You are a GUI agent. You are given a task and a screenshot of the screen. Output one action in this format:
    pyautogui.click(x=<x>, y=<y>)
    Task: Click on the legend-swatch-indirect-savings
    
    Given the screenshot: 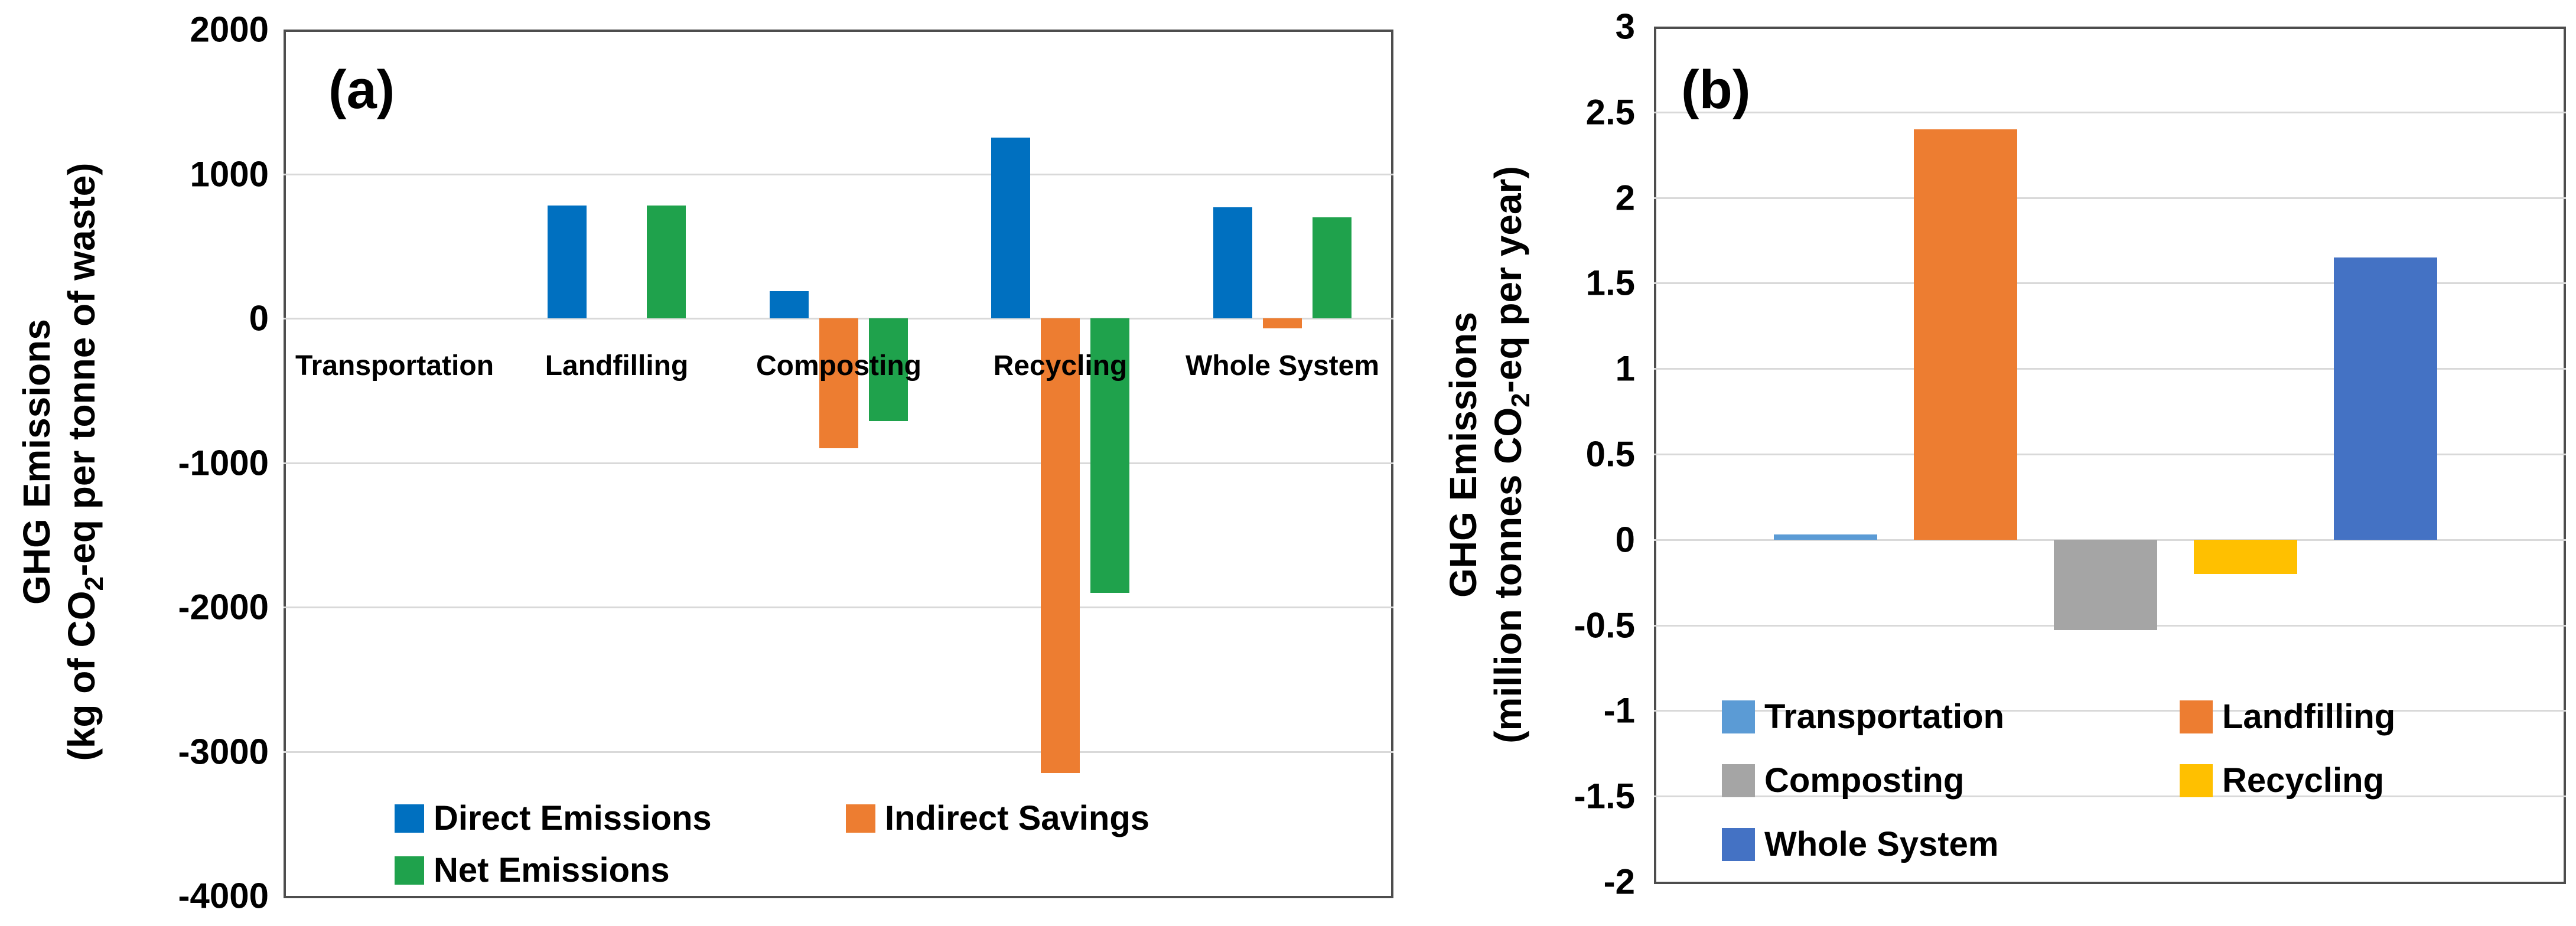 What is the action you would take?
    pyautogui.click(x=860, y=818)
    